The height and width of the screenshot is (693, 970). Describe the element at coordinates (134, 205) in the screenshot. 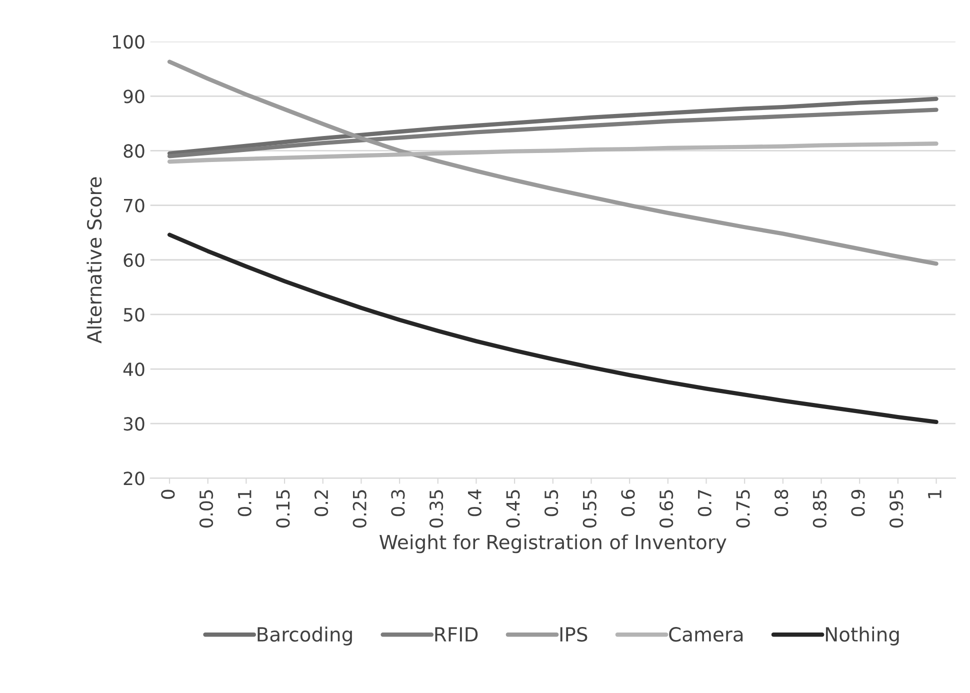

I see `y-tick-label: 70` at that location.